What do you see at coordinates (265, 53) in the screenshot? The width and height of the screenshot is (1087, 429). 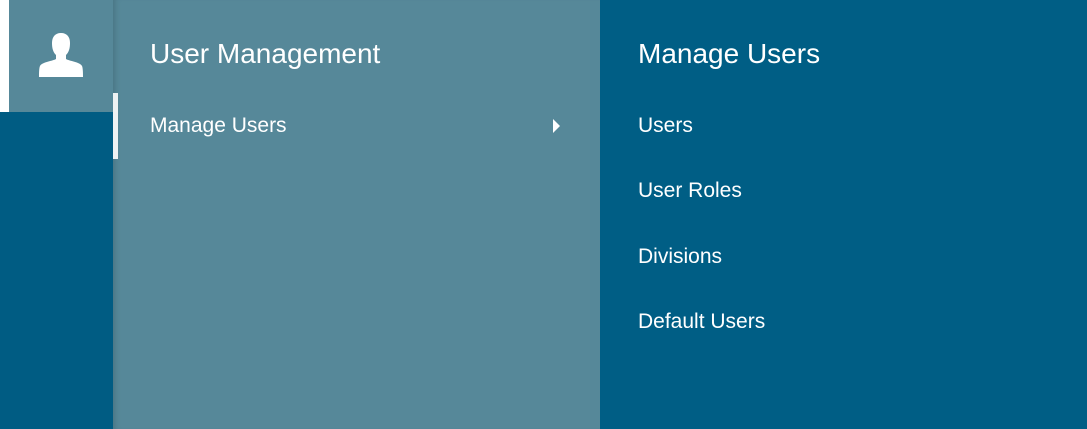 I see `menu-title: User Management` at bounding box center [265, 53].